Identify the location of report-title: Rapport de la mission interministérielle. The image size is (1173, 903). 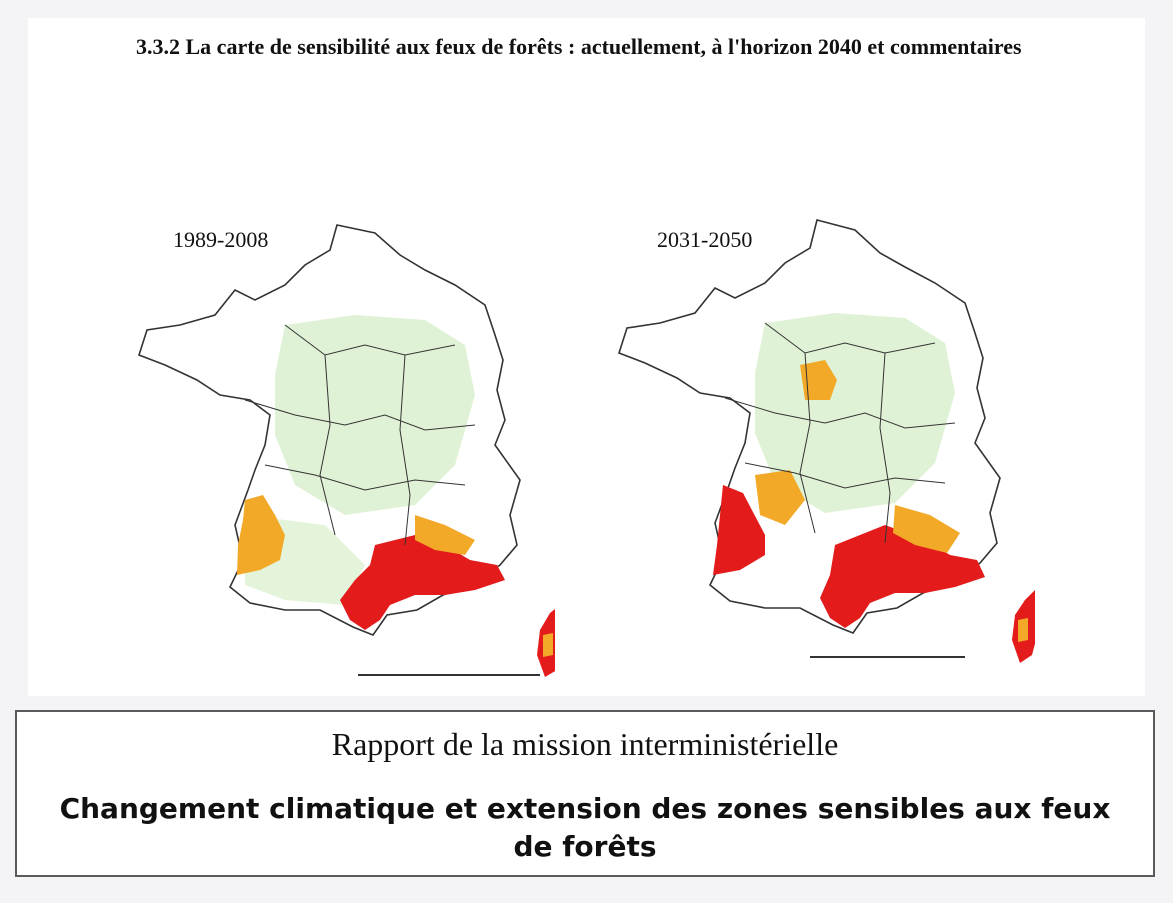
(585, 744).